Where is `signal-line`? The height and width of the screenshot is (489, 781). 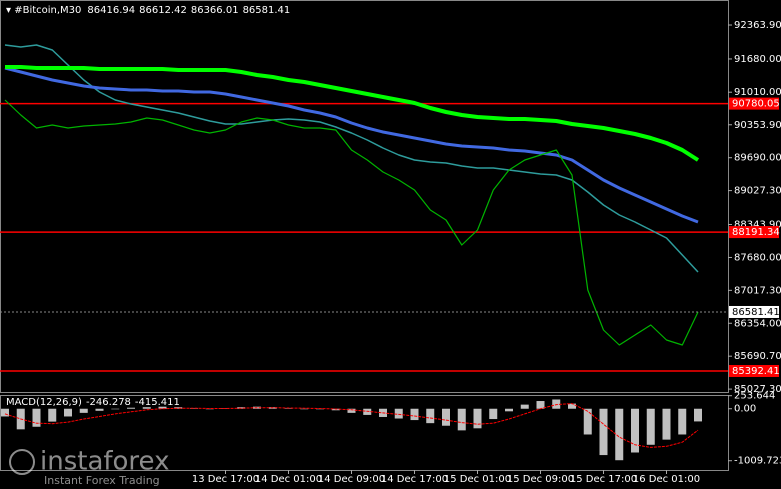 signal-line is located at coordinates (351, 425).